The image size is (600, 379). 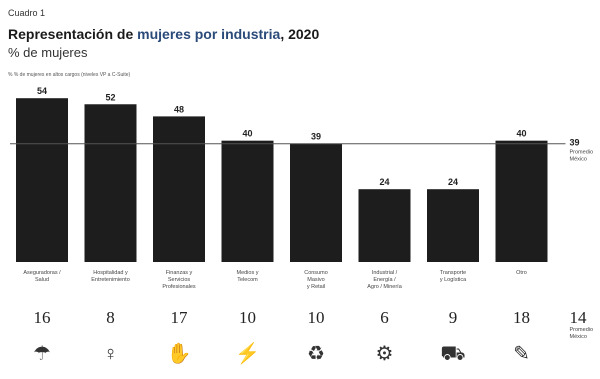 I want to click on category-label: Telecom, so click(x=247, y=280).